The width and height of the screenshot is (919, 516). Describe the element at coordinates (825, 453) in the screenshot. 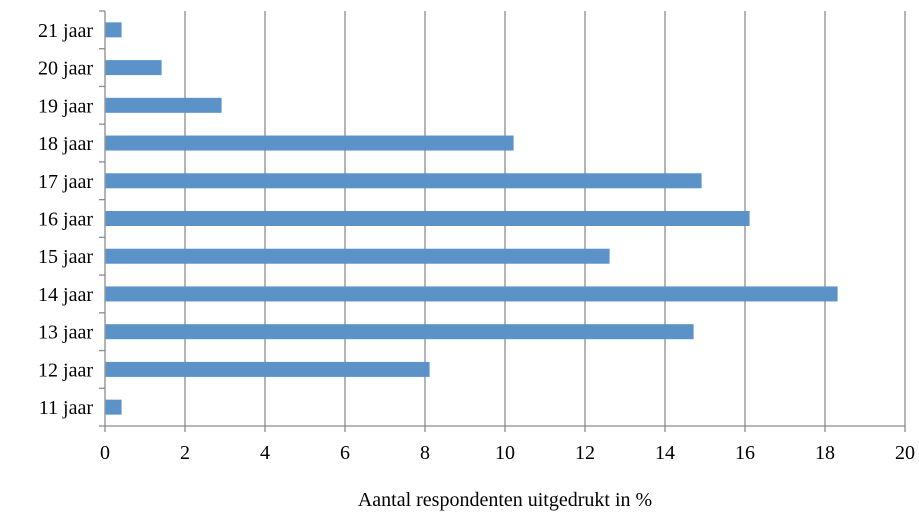

I see `x-tick-label: 18` at that location.